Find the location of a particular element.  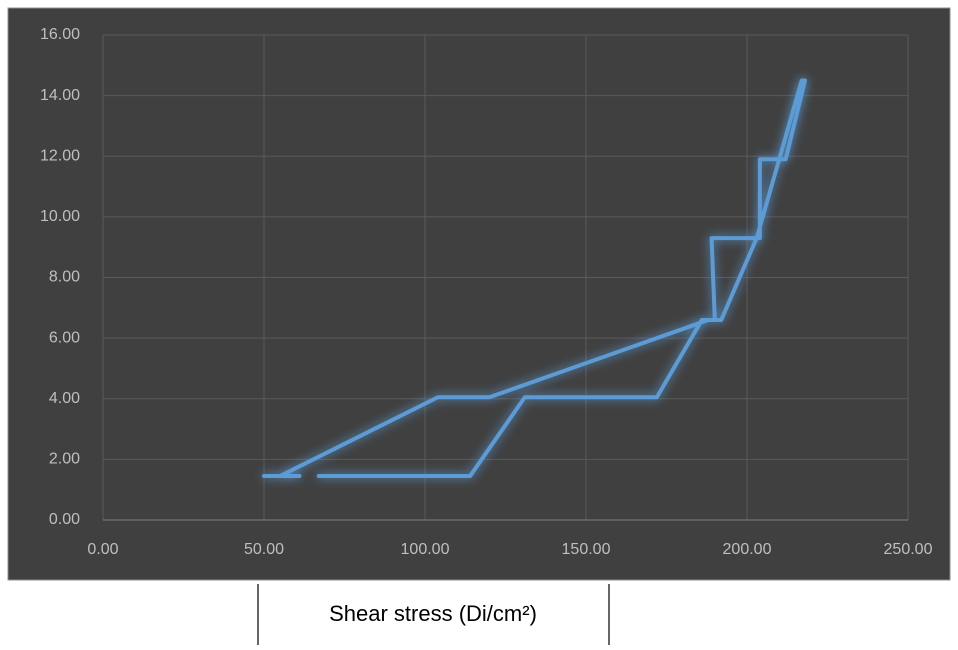

x-tick-label: 150.00 is located at coordinates (586, 549).